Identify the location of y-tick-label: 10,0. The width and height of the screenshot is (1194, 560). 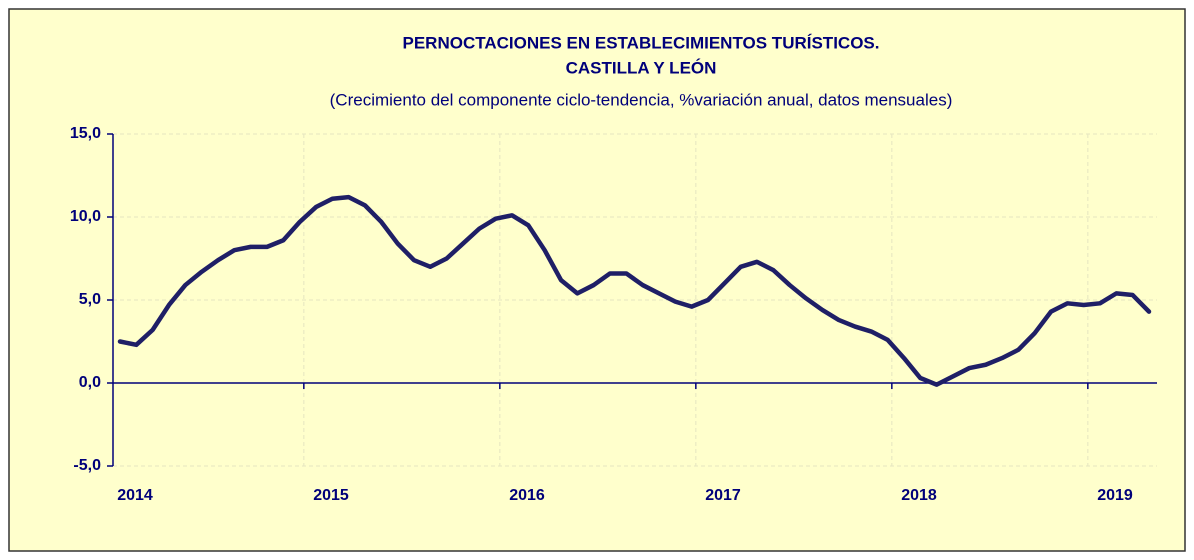
(85, 216).